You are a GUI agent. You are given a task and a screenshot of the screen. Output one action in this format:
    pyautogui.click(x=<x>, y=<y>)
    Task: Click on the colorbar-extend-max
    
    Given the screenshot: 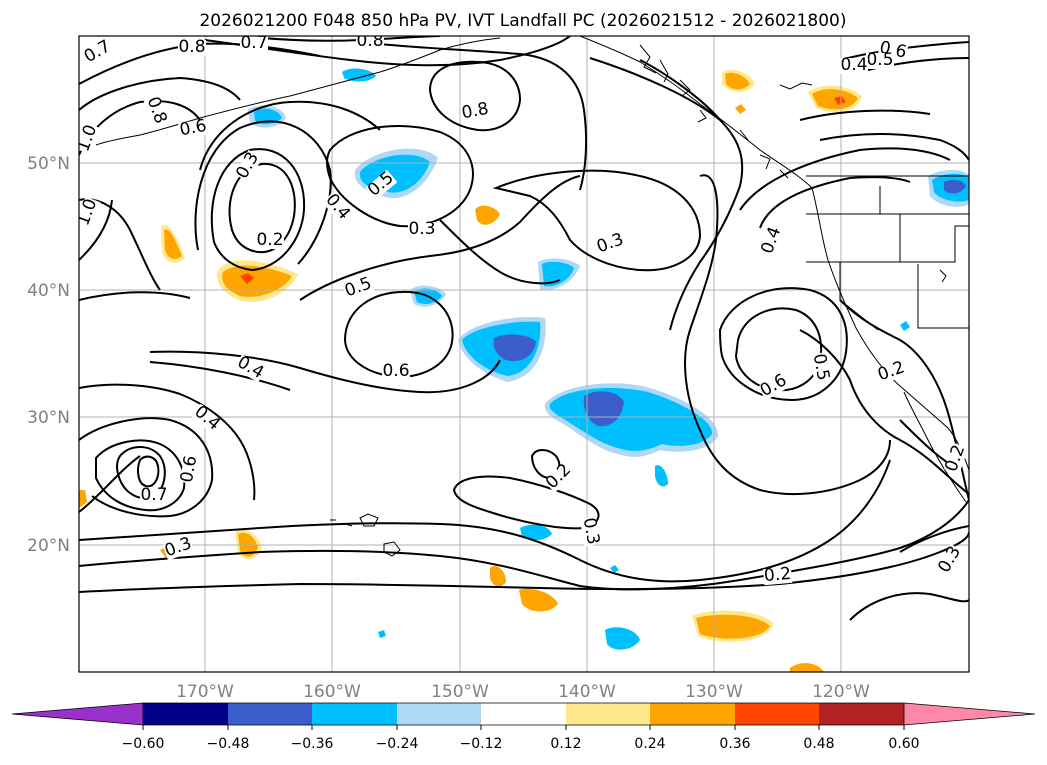 What is the action you would take?
    pyautogui.click(x=969, y=714)
    